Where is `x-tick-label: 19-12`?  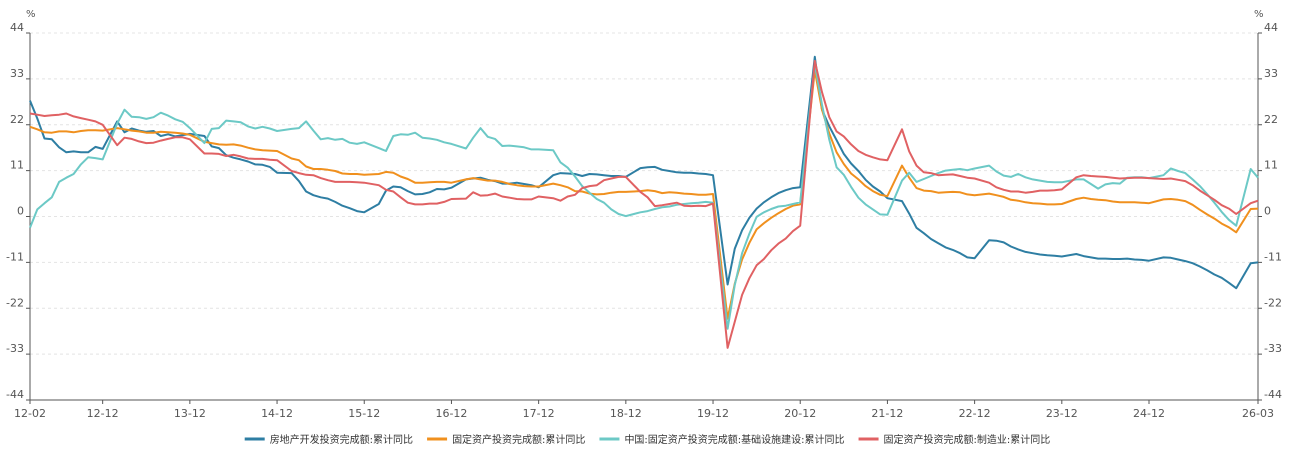 x-tick-label: 19-12 is located at coordinates (713, 413).